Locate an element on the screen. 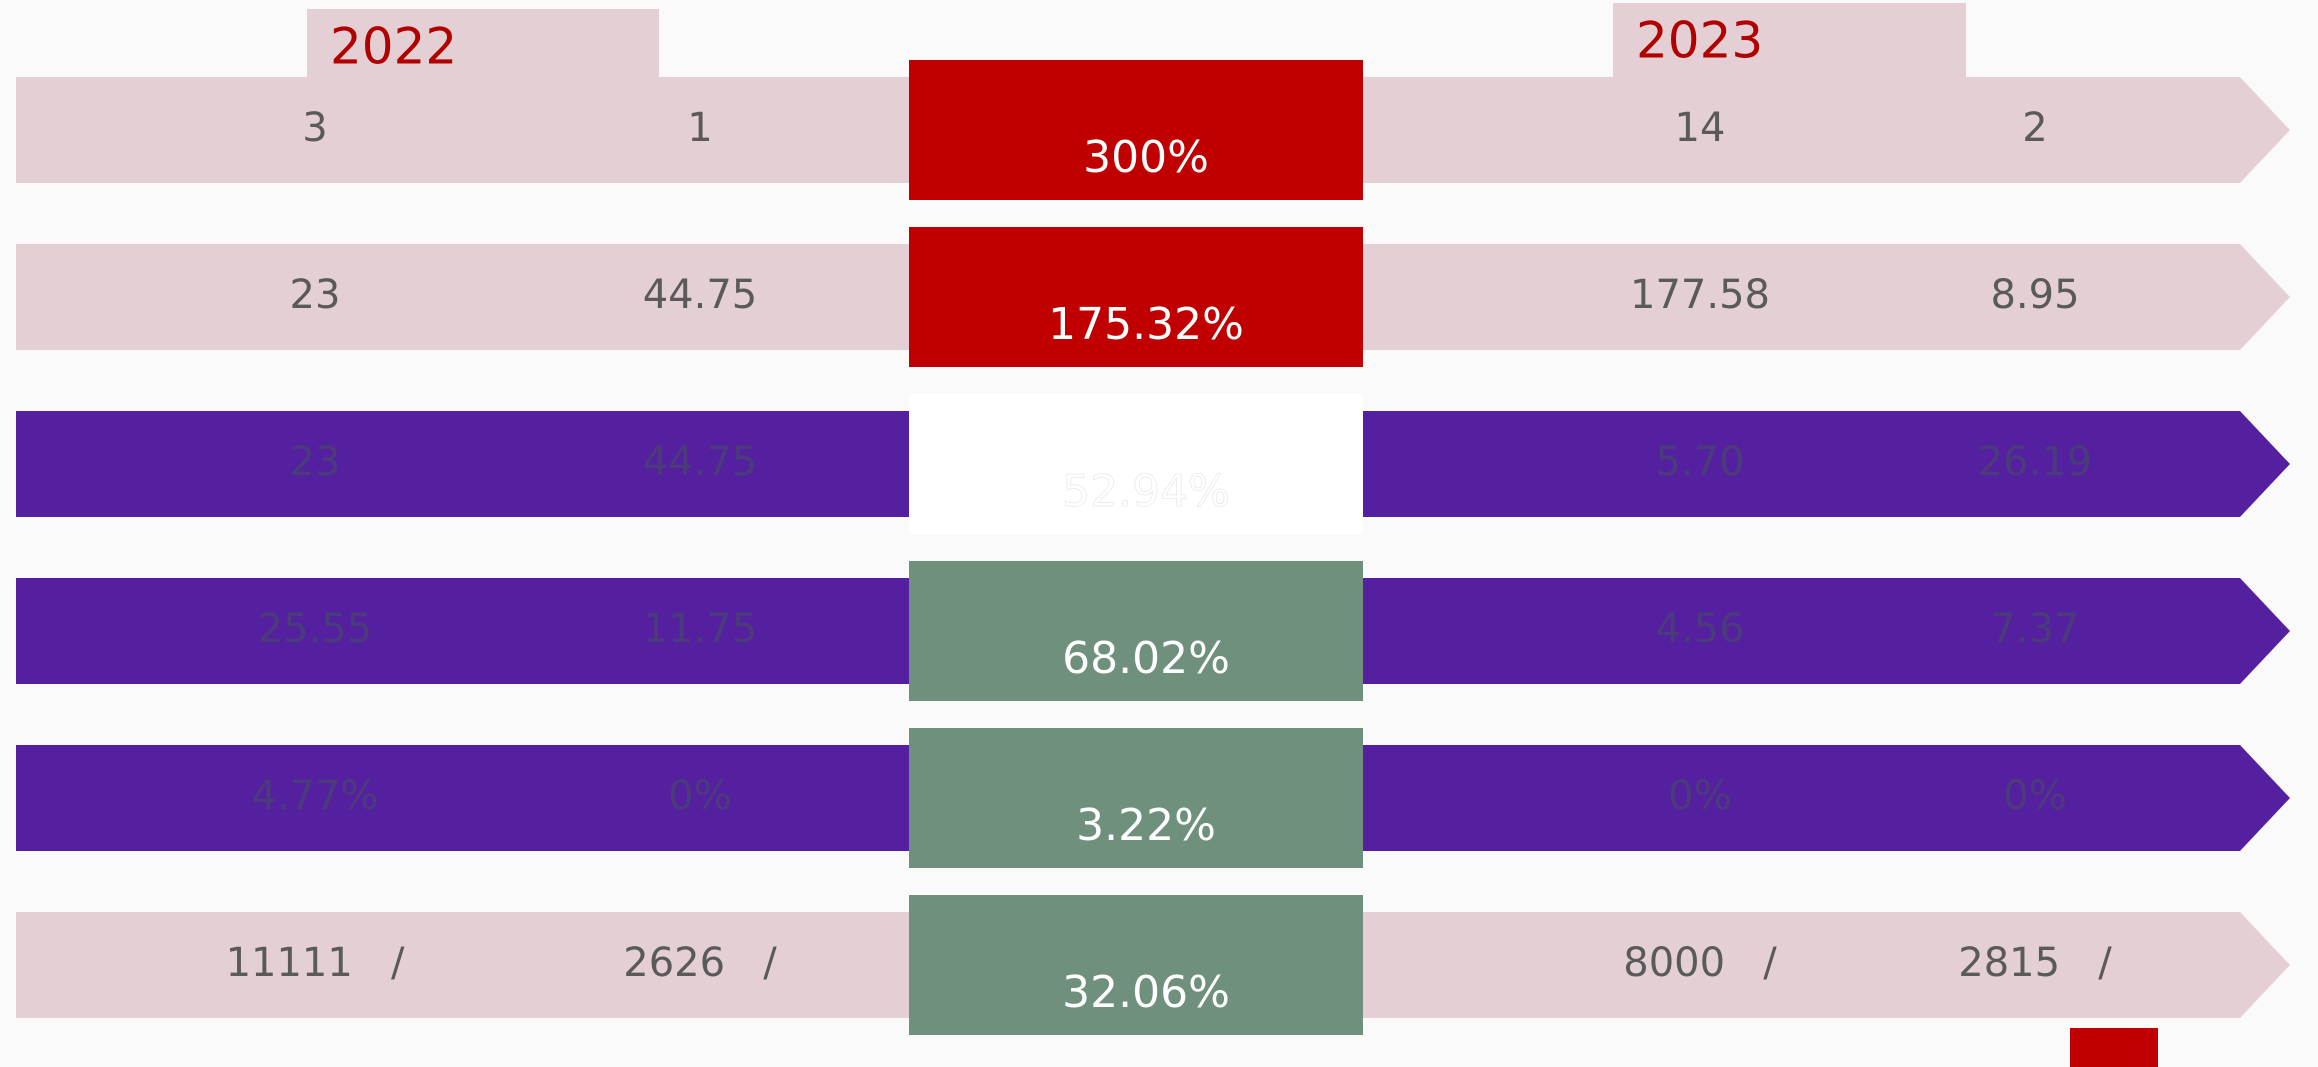 This screenshot has height=1067, width=2318. value-cell: 5.70 is located at coordinates (1699, 462).